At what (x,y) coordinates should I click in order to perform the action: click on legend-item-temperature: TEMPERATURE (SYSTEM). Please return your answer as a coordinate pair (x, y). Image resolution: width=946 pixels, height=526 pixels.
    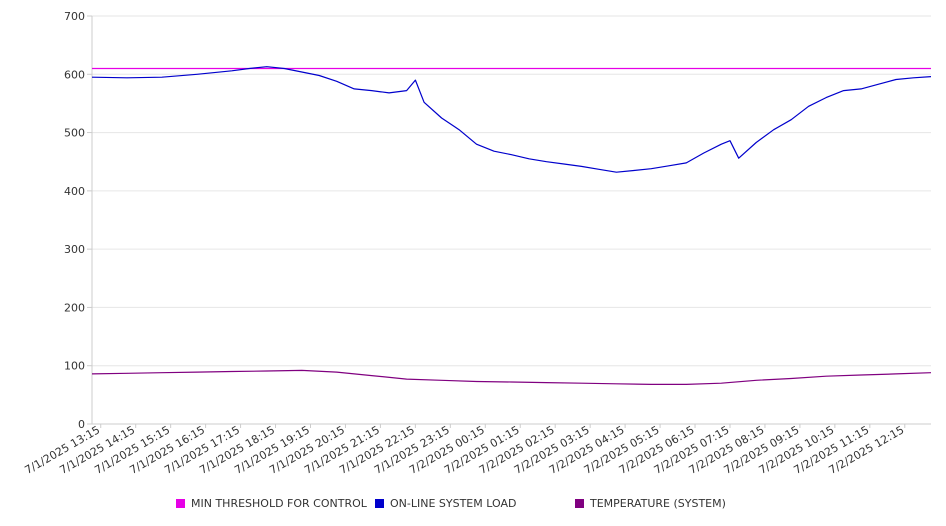
    Looking at the image, I should click on (650, 503).